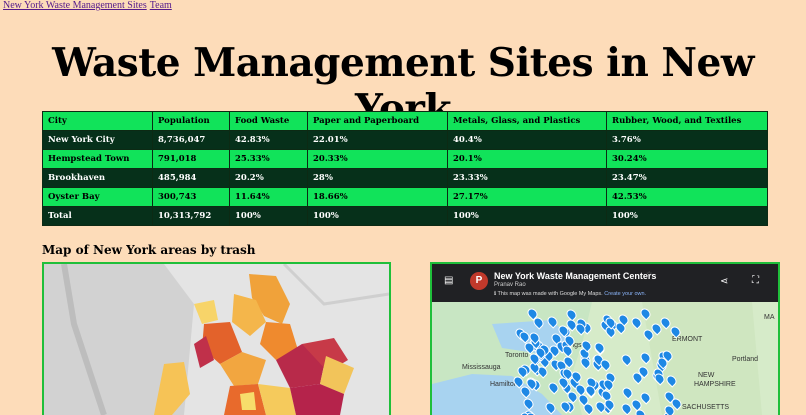 The height and width of the screenshot is (415, 806). Describe the element at coordinates (625, 294) in the screenshot. I see `create-own-link: Create your own.` at that location.